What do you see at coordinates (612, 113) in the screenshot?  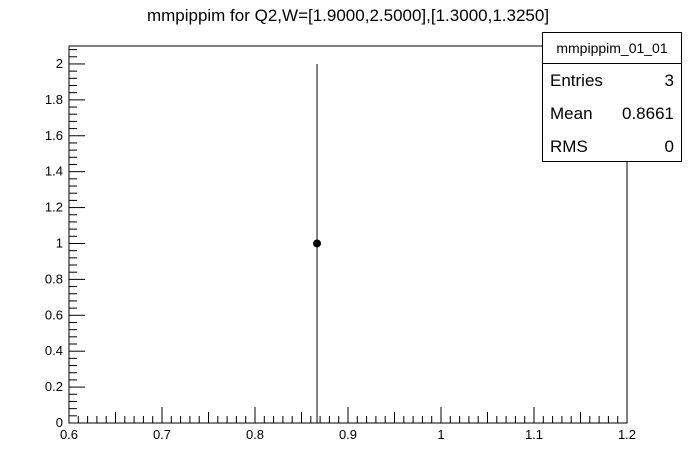 I see `stats-row-mean: Mean 0.8661` at bounding box center [612, 113].